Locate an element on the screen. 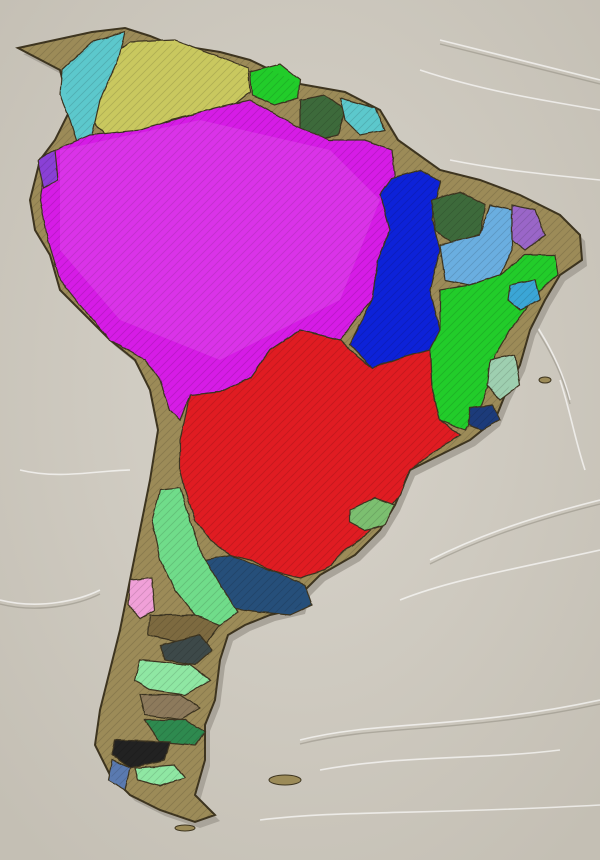 The width and height of the screenshot is (600, 860). relief-highlight is located at coordinates (220, 240).